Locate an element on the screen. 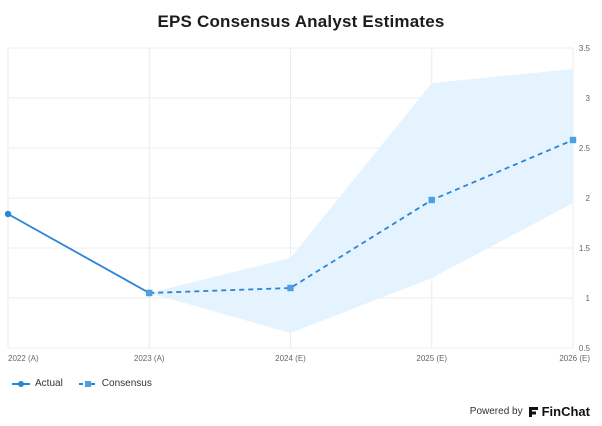 This screenshot has height=426, width=602. data-point-actual is located at coordinates (8, 214).